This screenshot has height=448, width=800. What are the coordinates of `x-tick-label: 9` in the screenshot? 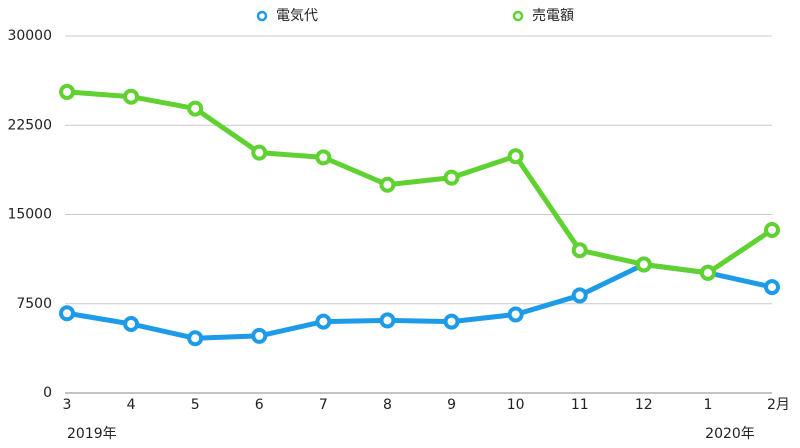 It's located at (451, 405).